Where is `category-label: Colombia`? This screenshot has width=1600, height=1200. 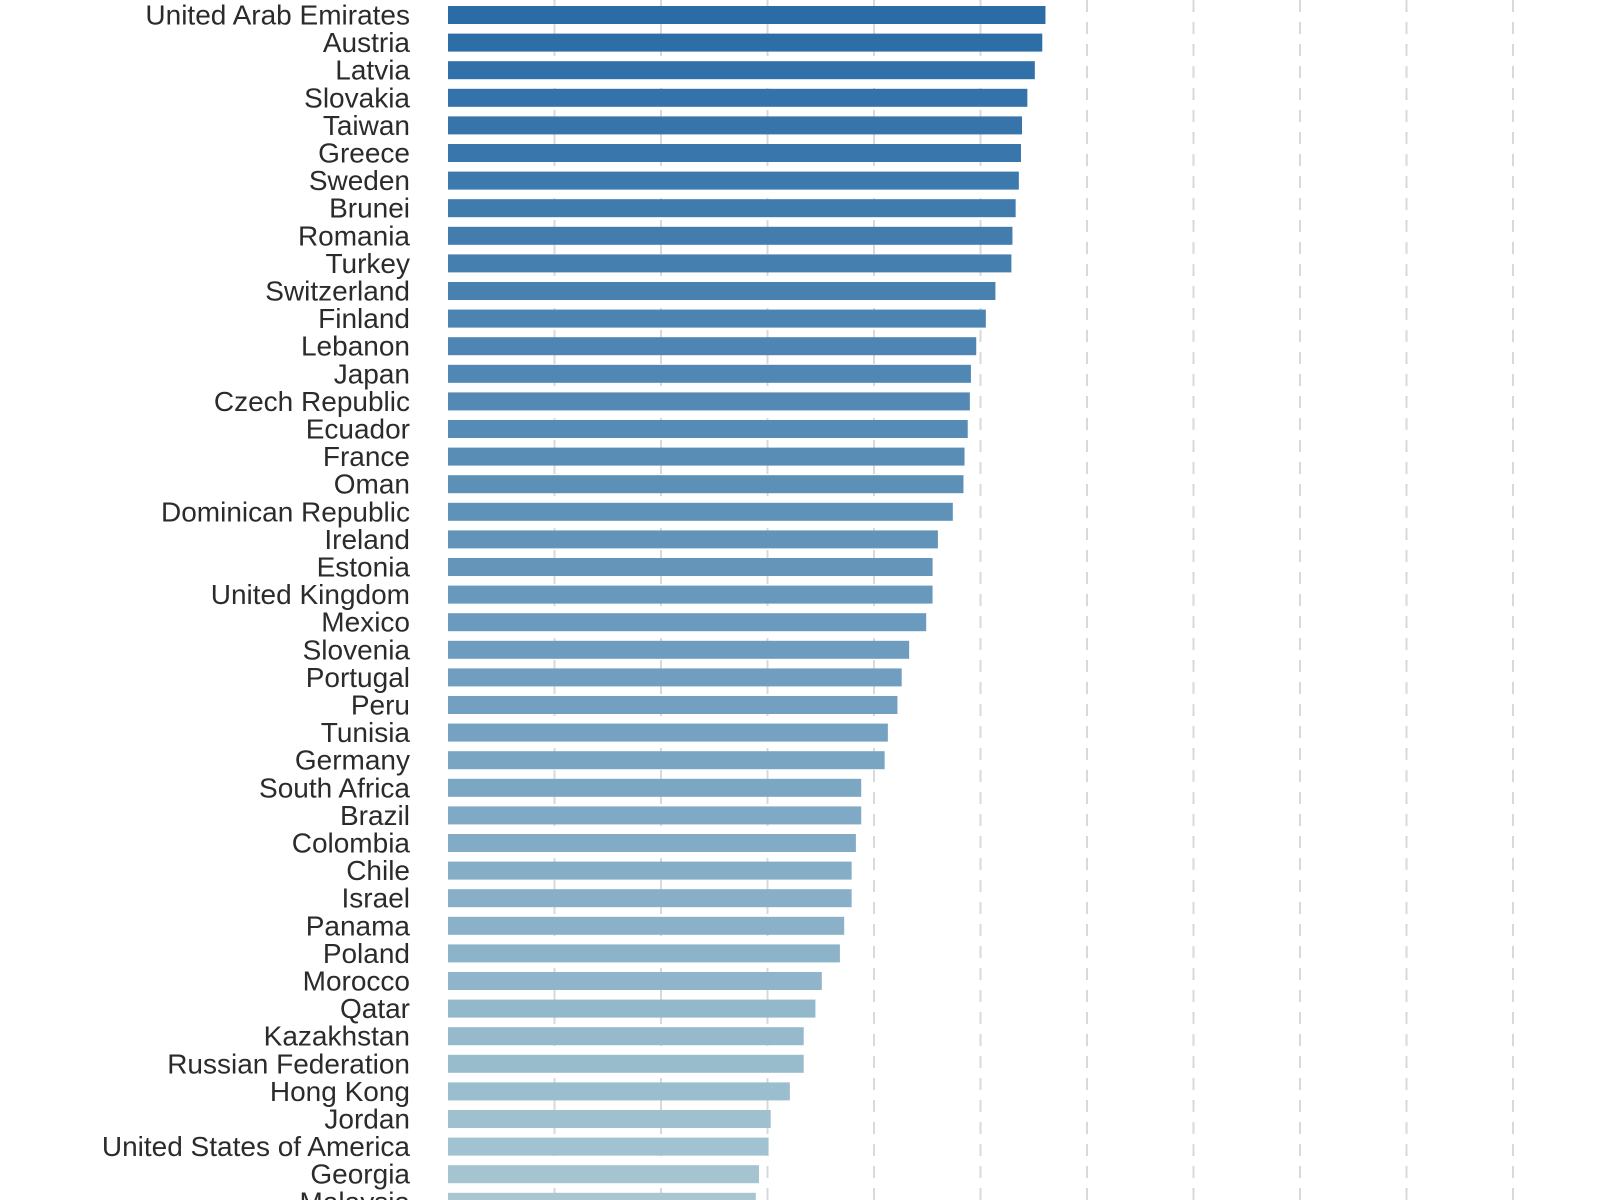
category-label: Colombia is located at coordinates (351, 843).